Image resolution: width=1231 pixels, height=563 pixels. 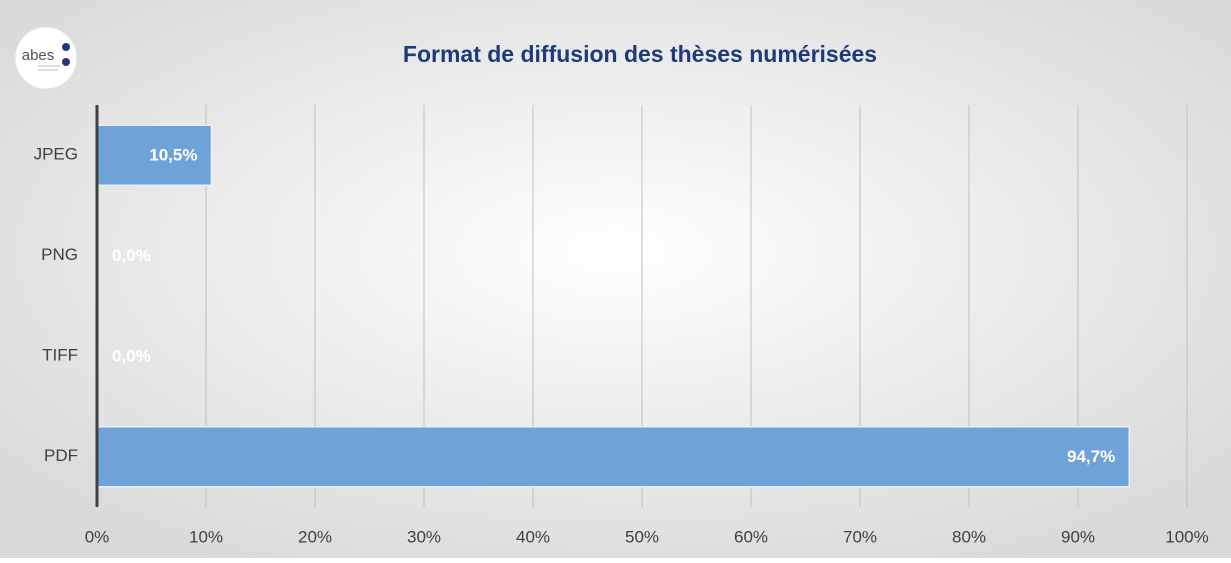 What do you see at coordinates (38, 55) in the screenshot?
I see `logo-text: abes` at bounding box center [38, 55].